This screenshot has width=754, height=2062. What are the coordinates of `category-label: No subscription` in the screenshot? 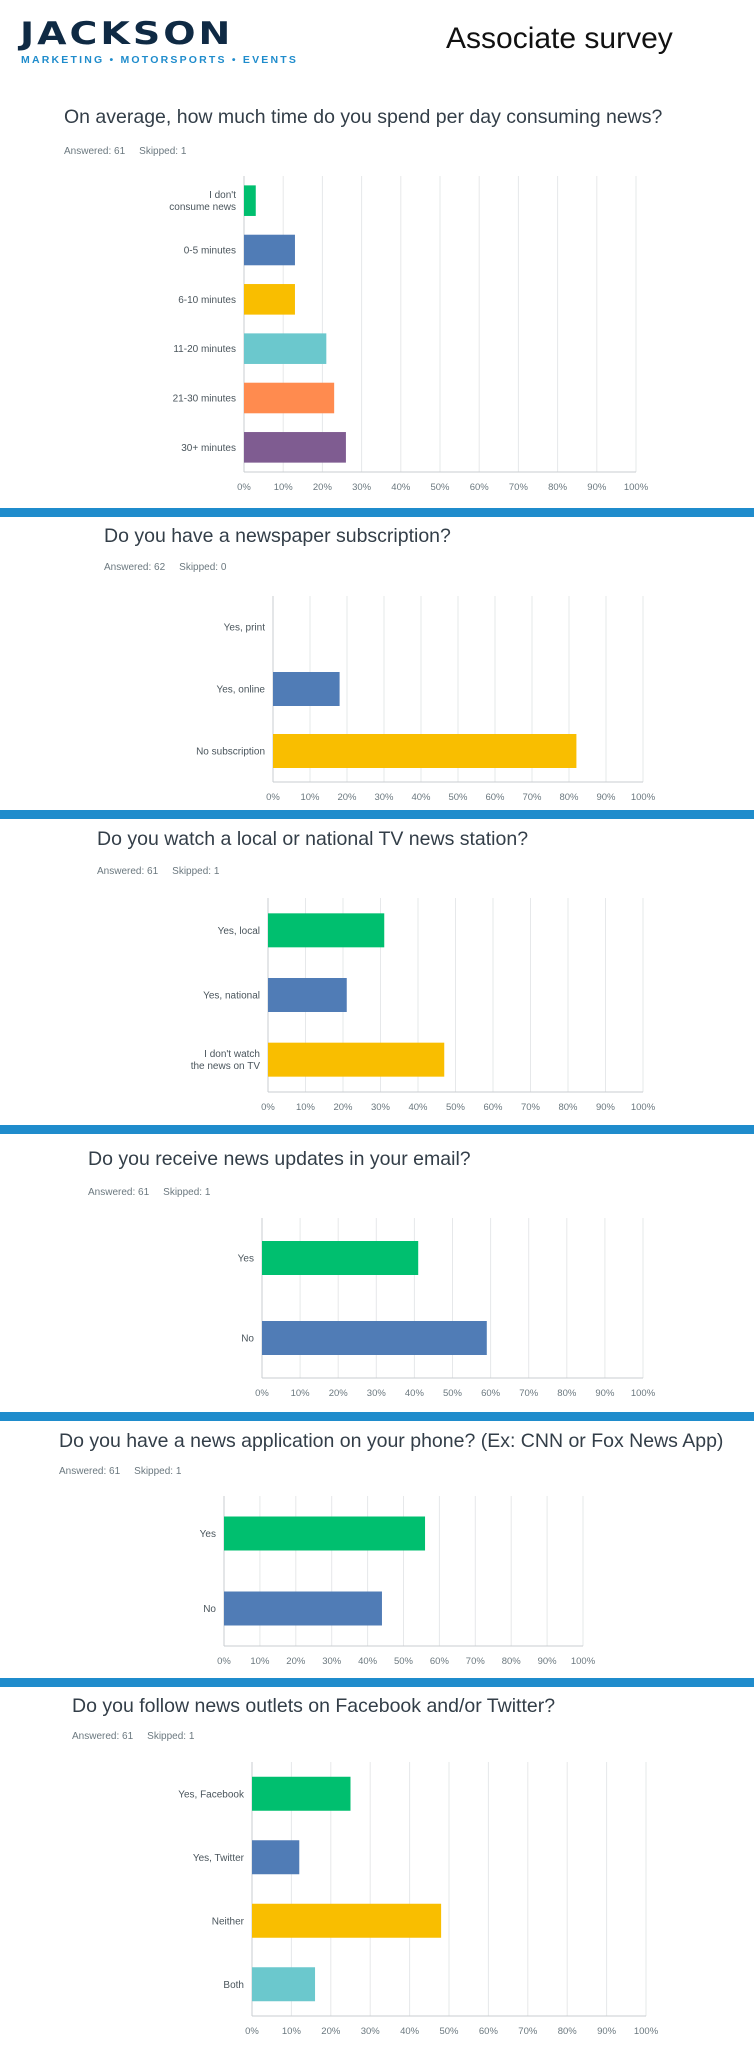 It's located at (230, 752).